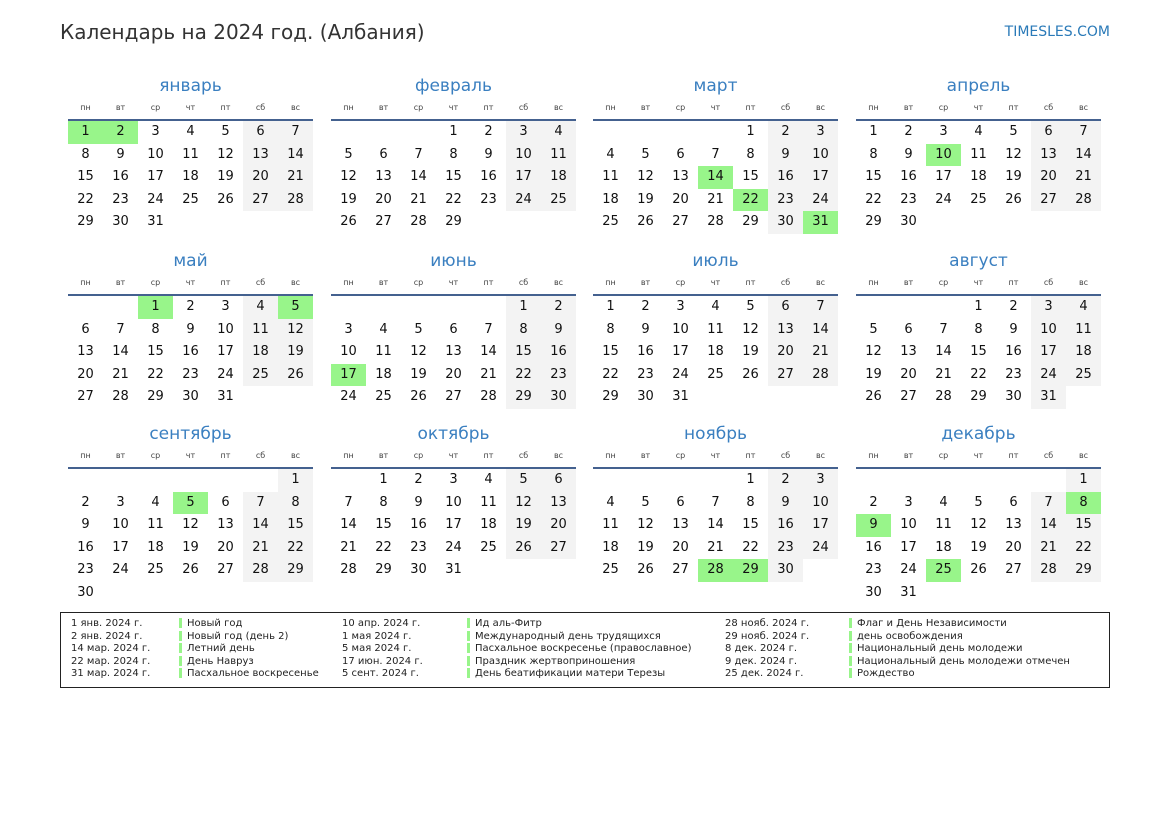  I want to click on day-cell: 16, so click(488, 176).